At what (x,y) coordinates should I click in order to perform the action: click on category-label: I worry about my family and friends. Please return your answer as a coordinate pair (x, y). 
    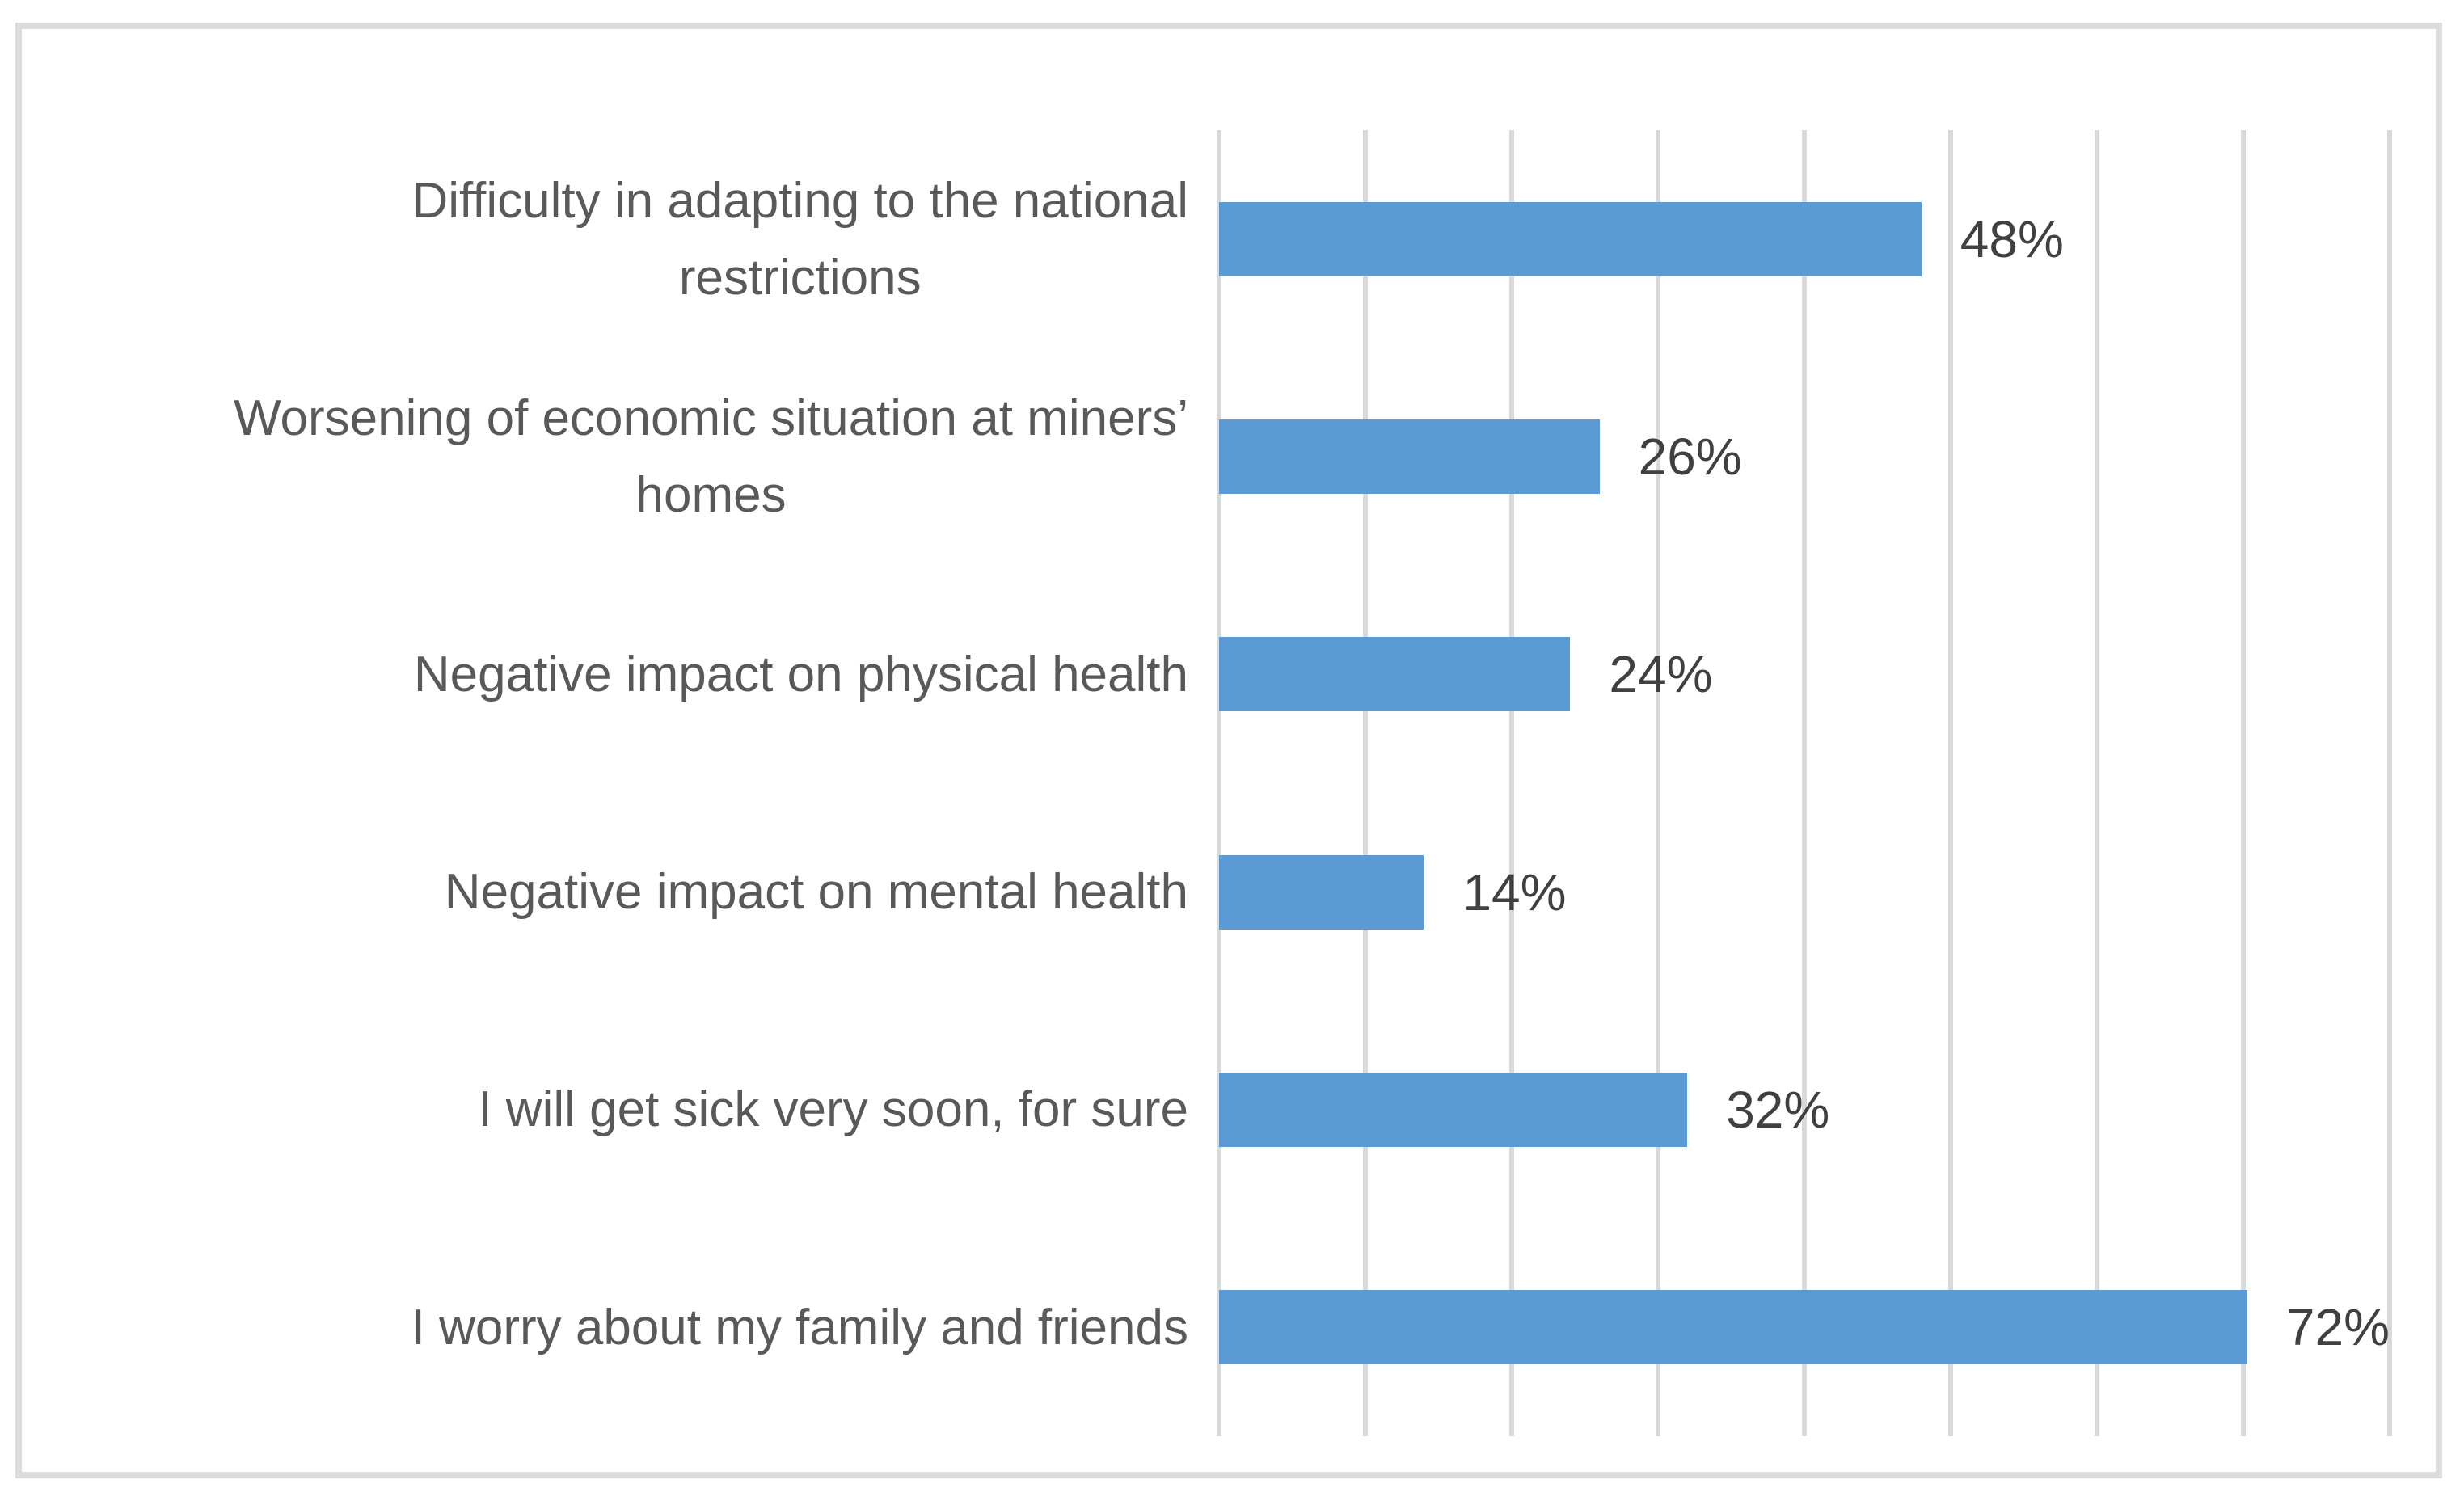
    Looking at the image, I should click on (800, 1327).